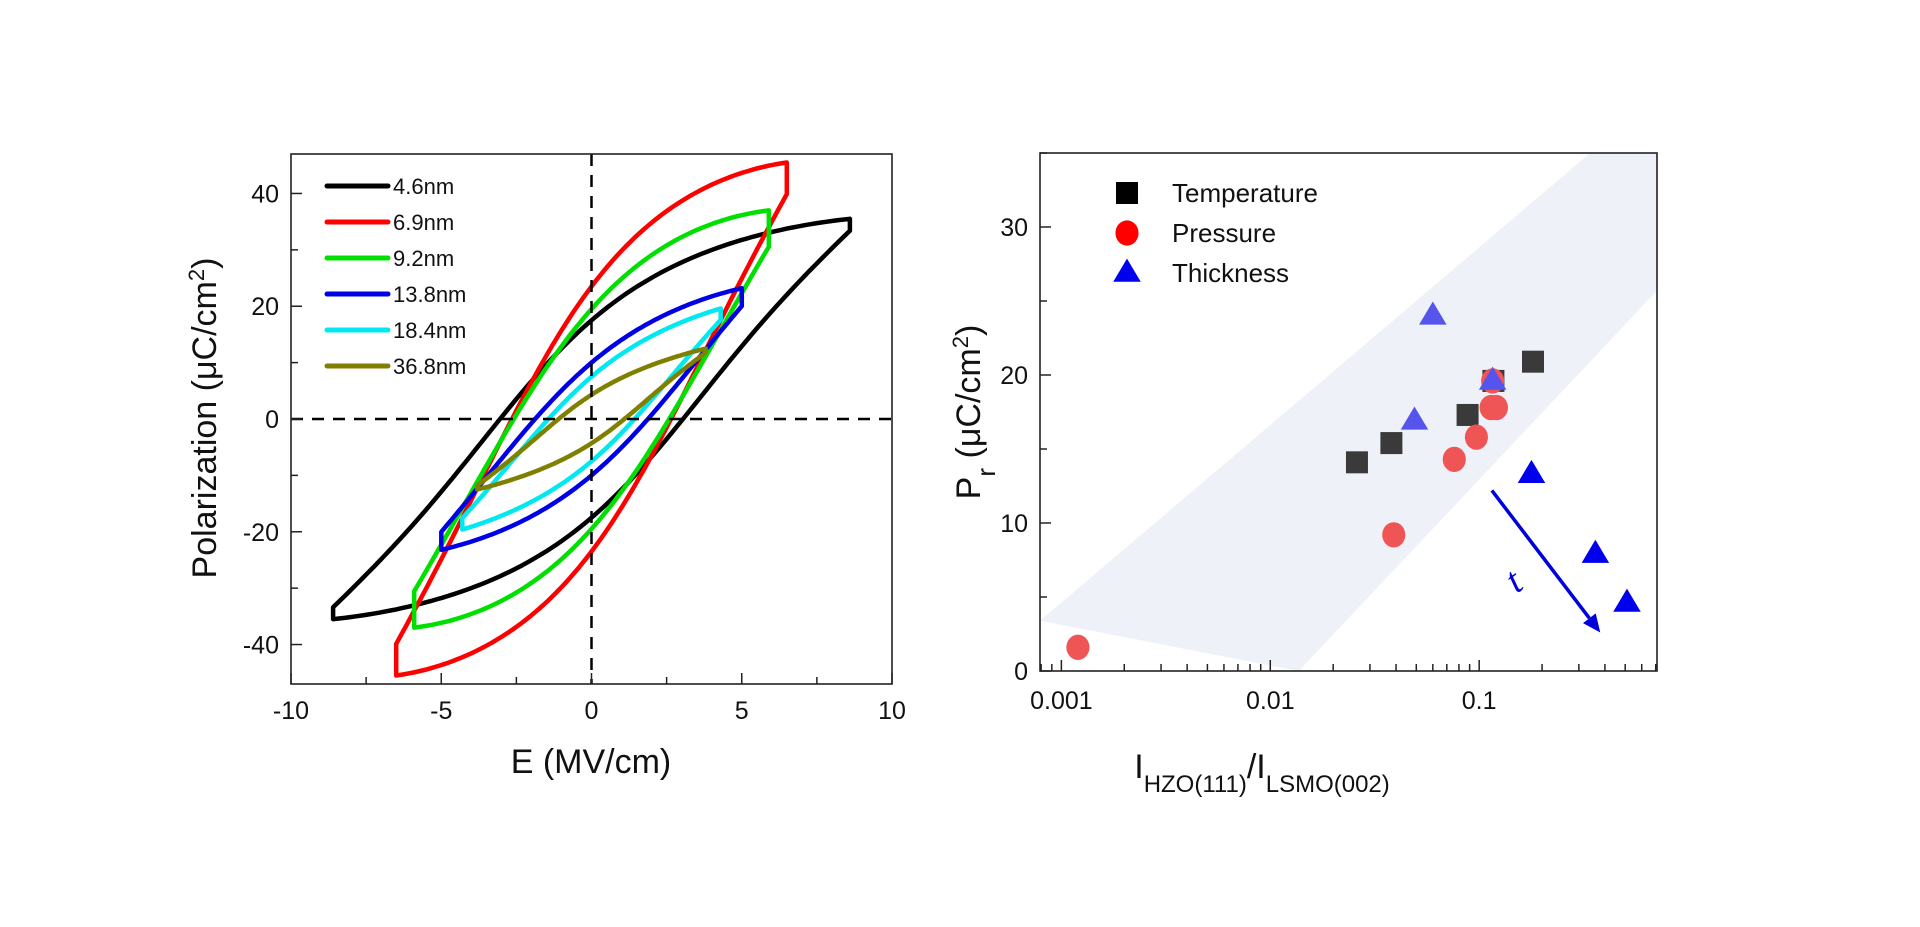  I want to click on loop-13-8nm, so click(592, 419).